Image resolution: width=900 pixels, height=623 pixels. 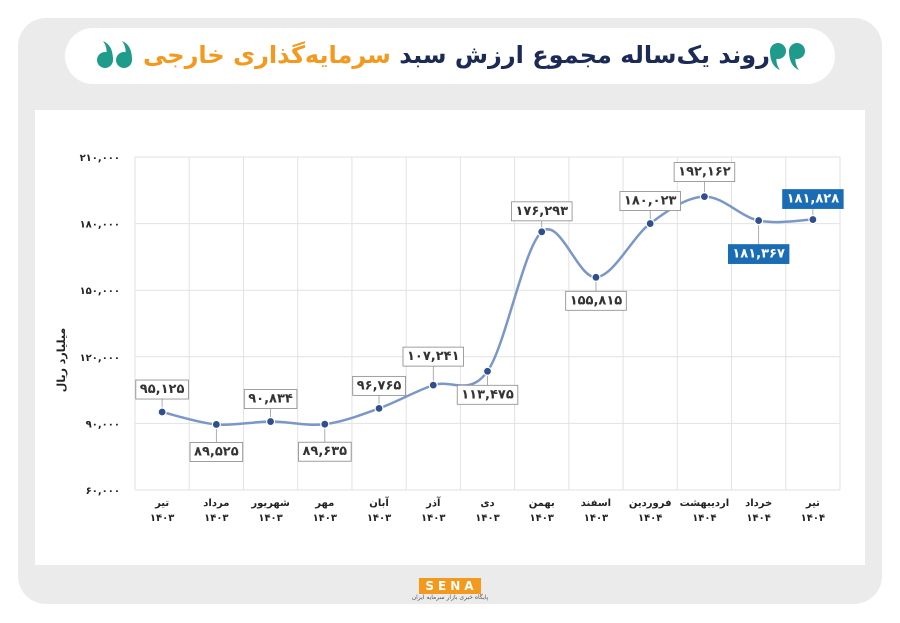 I want to click on value-label: ۸۹,۵۲۵, so click(x=216, y=451).